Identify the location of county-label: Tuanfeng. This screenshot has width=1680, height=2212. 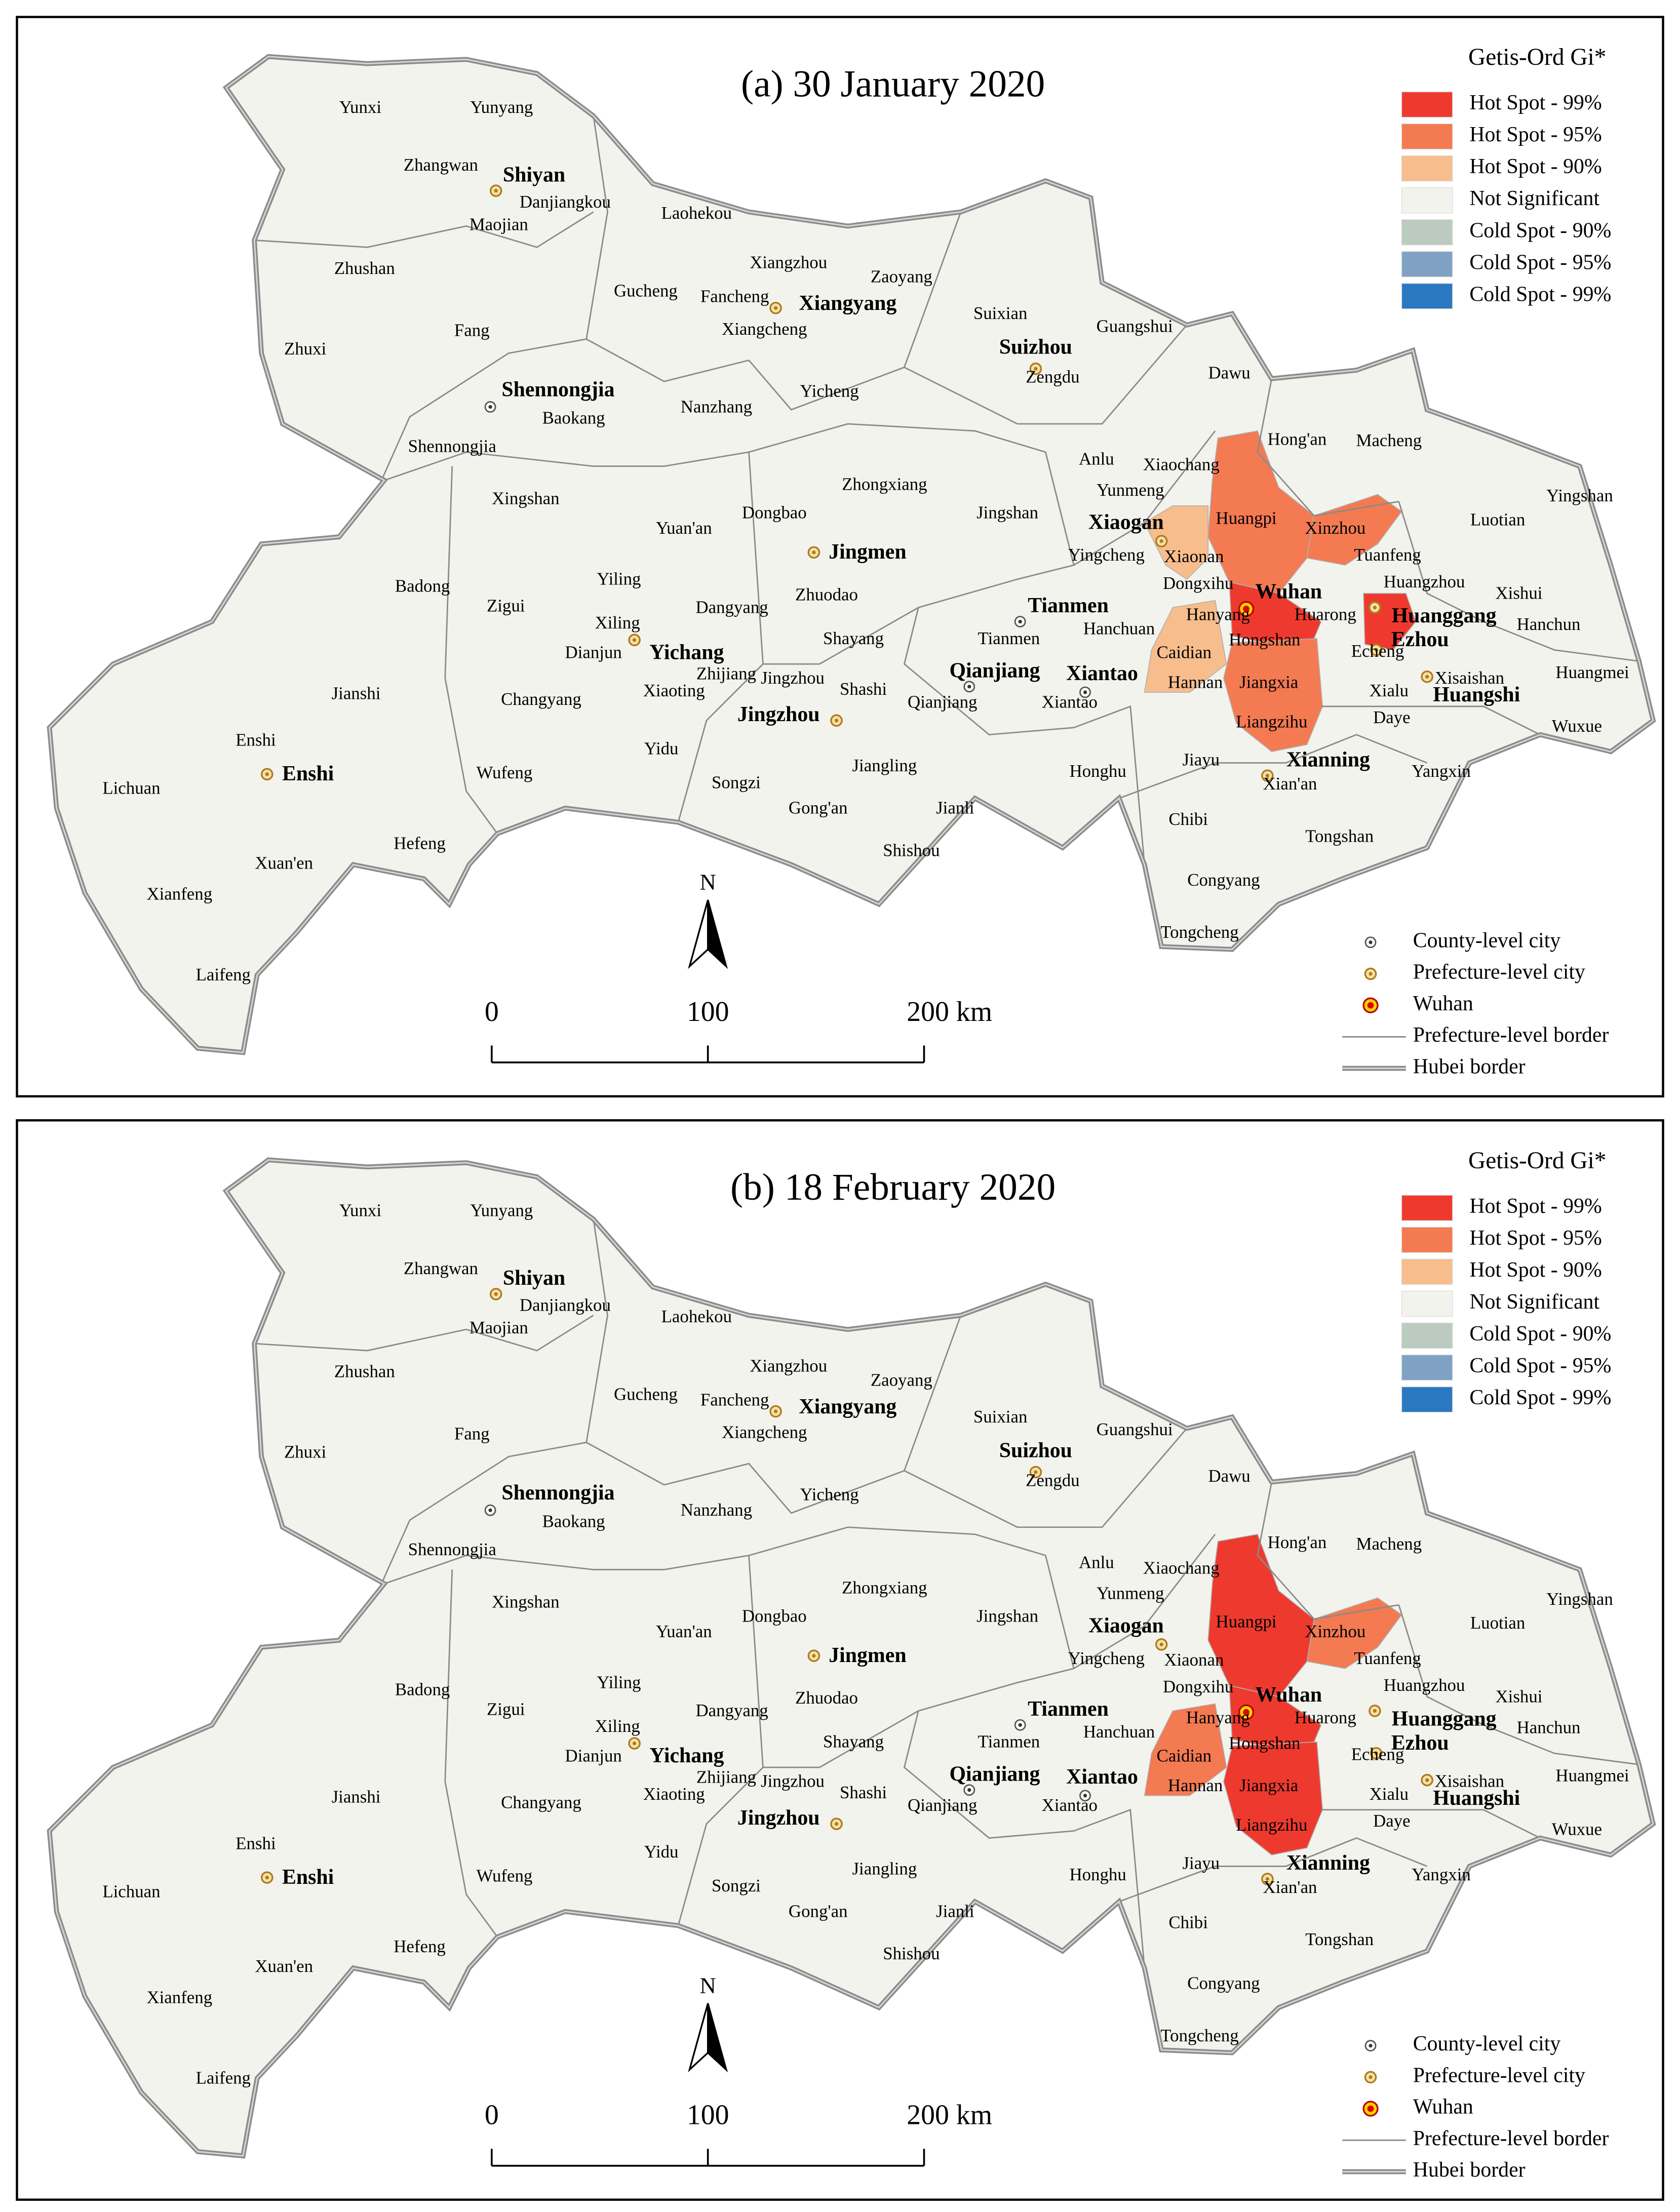
(1387, 555).